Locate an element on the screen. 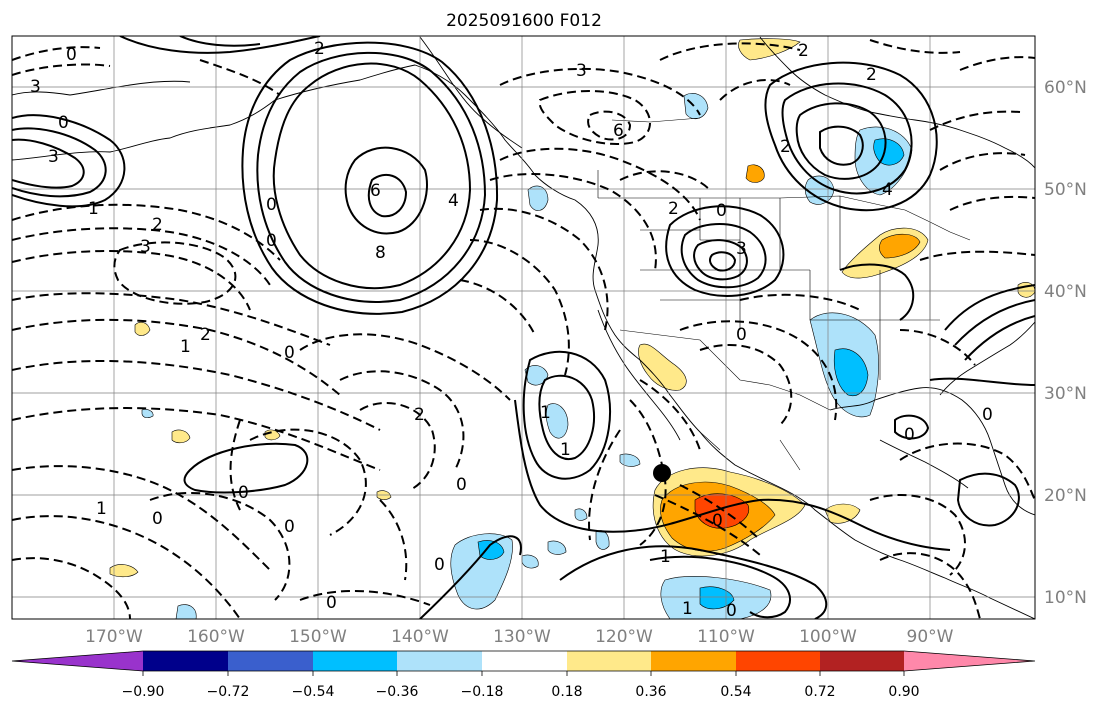 The height and width of the screenshot is (712, 1105). warm-area-canada is located at coordinates (769, 49).